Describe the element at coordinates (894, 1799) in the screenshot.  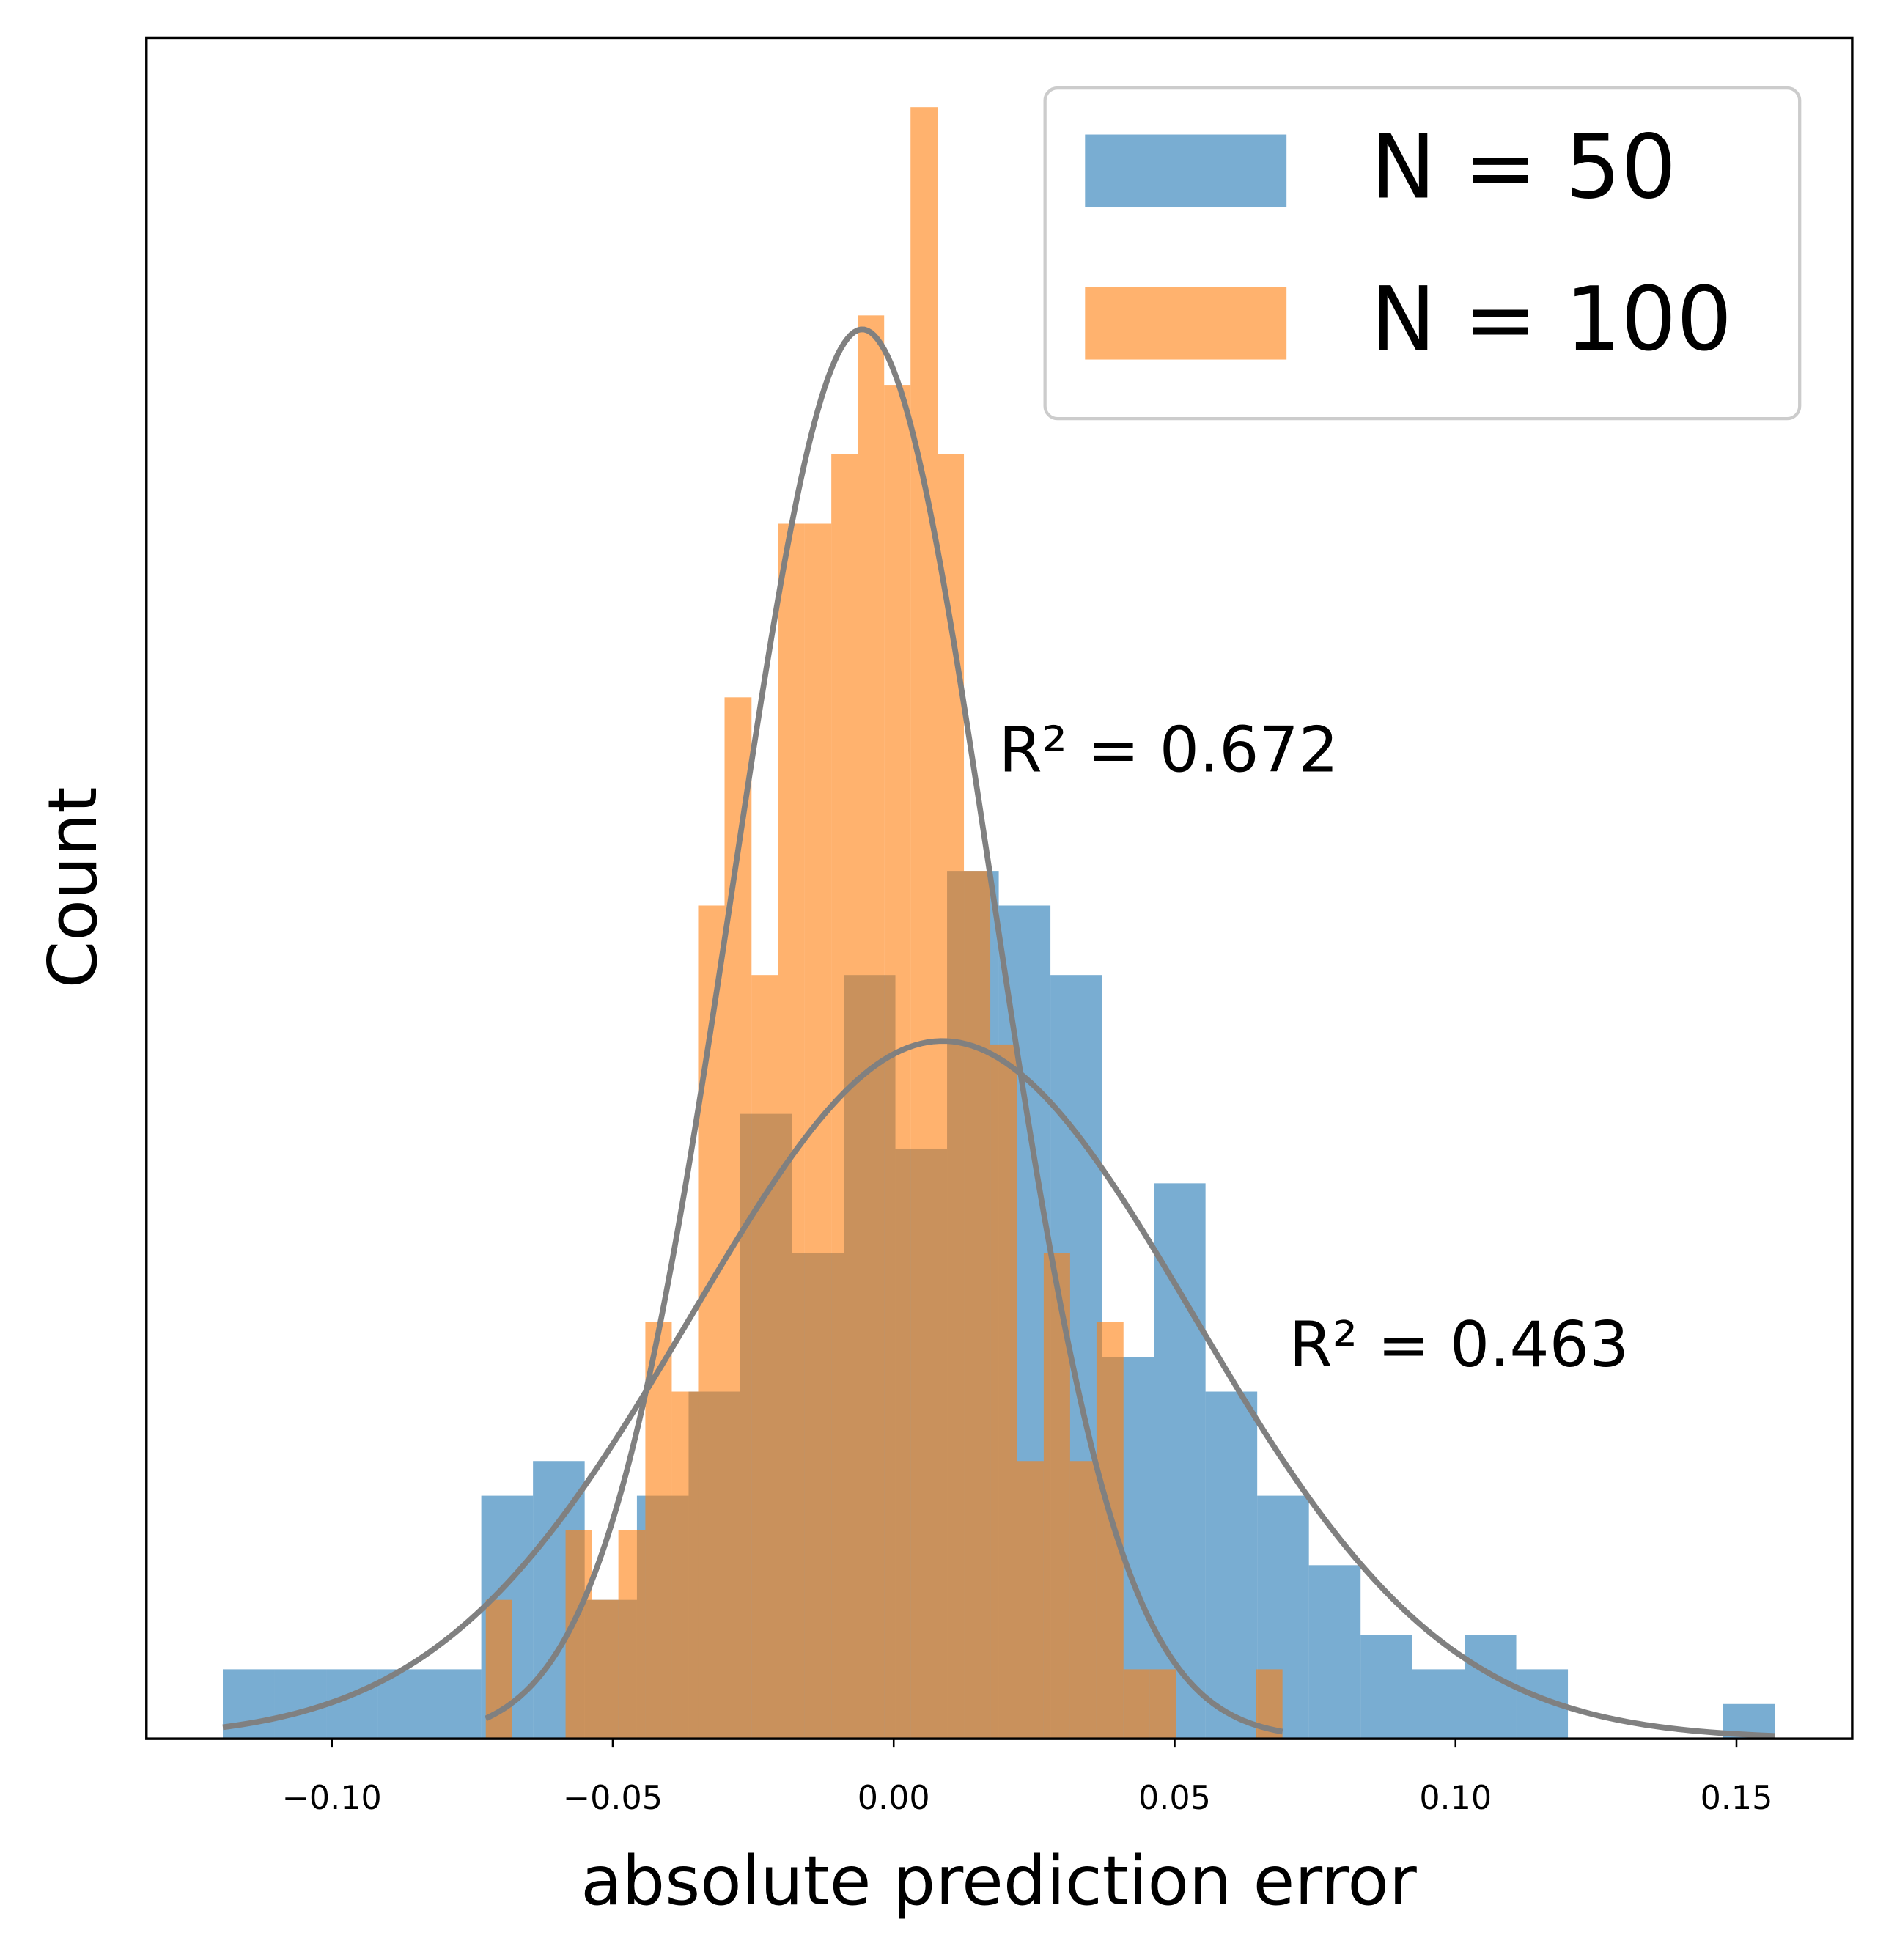
I see `x-tick-label: 0.00` at that location.